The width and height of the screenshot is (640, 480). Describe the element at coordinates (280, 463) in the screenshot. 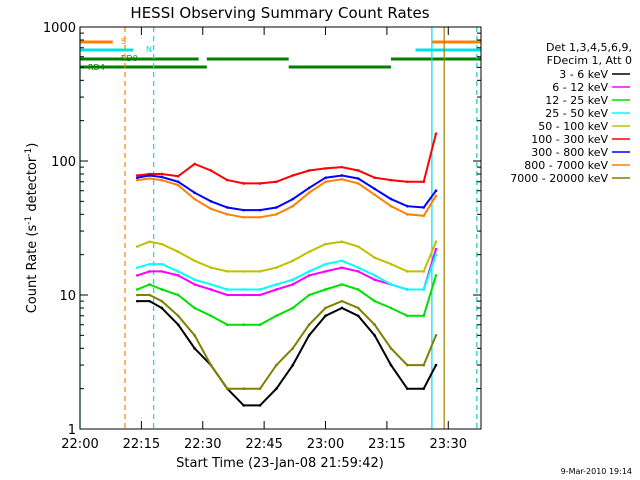

I see `x-axis-label: Start Time (23-Jan-08 21:59:42)` at that location.